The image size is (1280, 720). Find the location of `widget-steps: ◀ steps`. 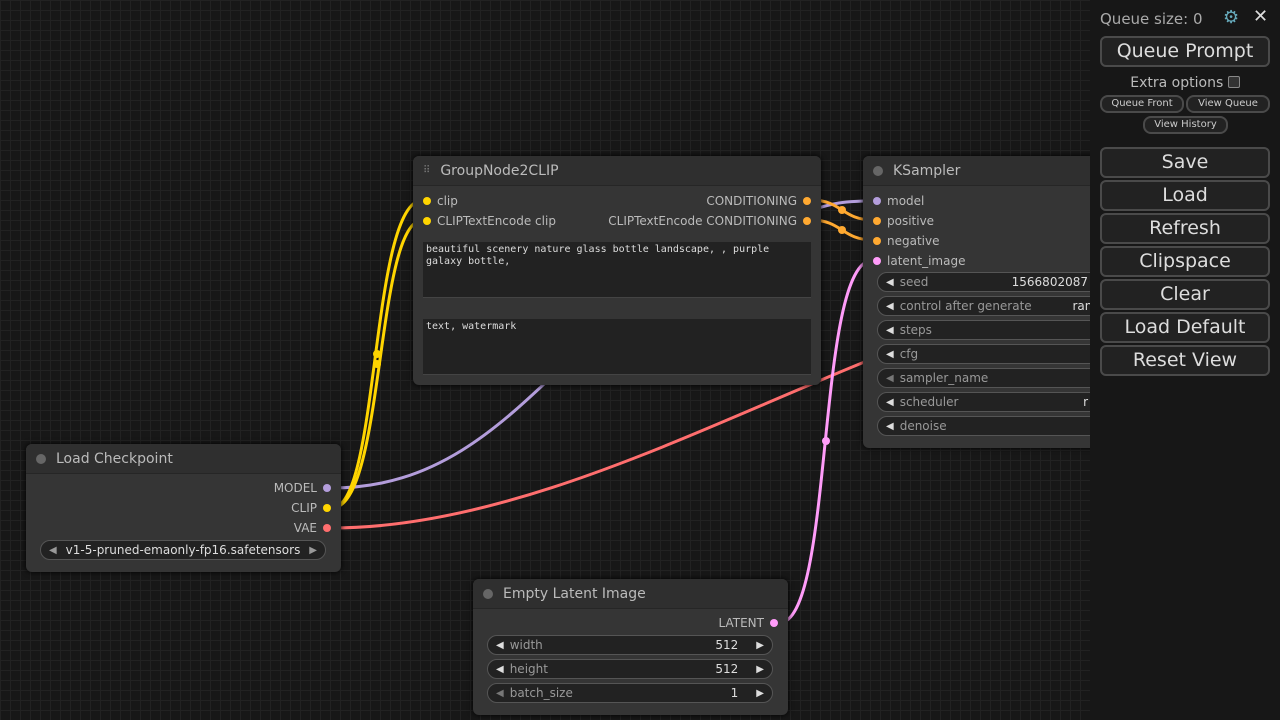

widget-steps: ◀ steps is located at coordinates (997, 330).